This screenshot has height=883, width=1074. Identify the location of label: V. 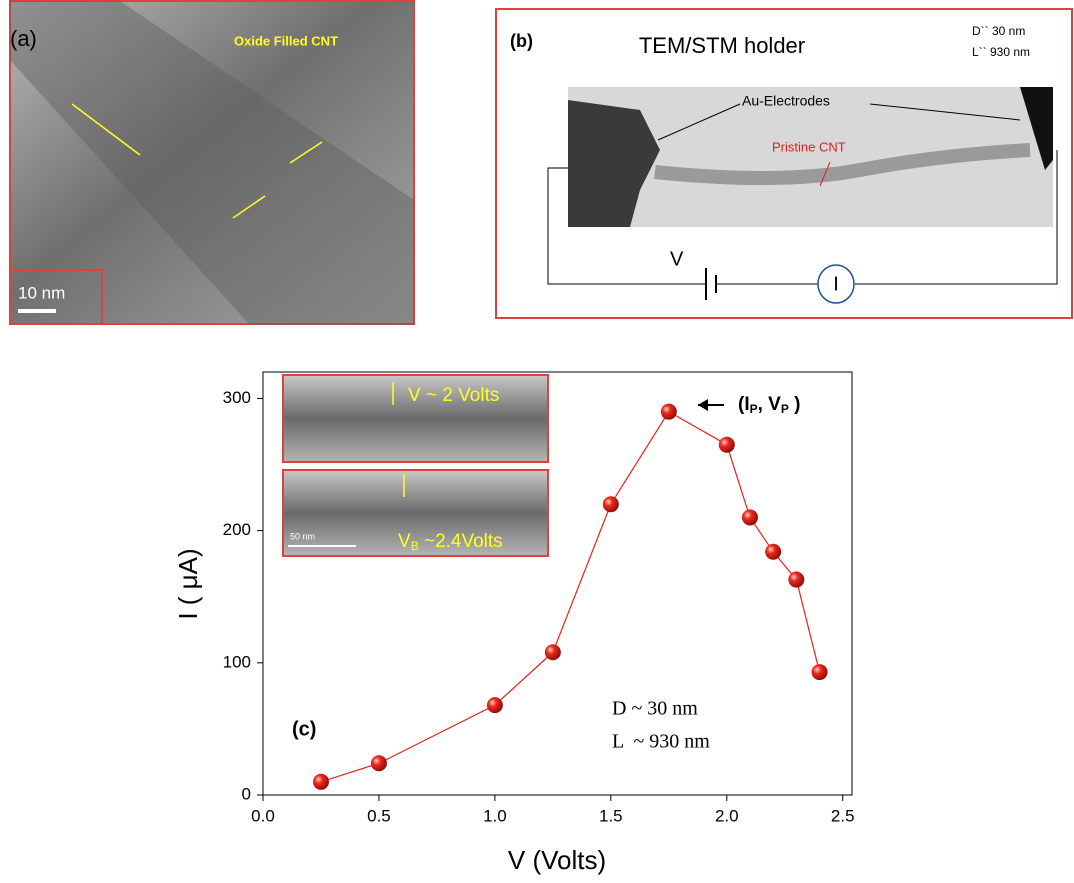
(677, 259).